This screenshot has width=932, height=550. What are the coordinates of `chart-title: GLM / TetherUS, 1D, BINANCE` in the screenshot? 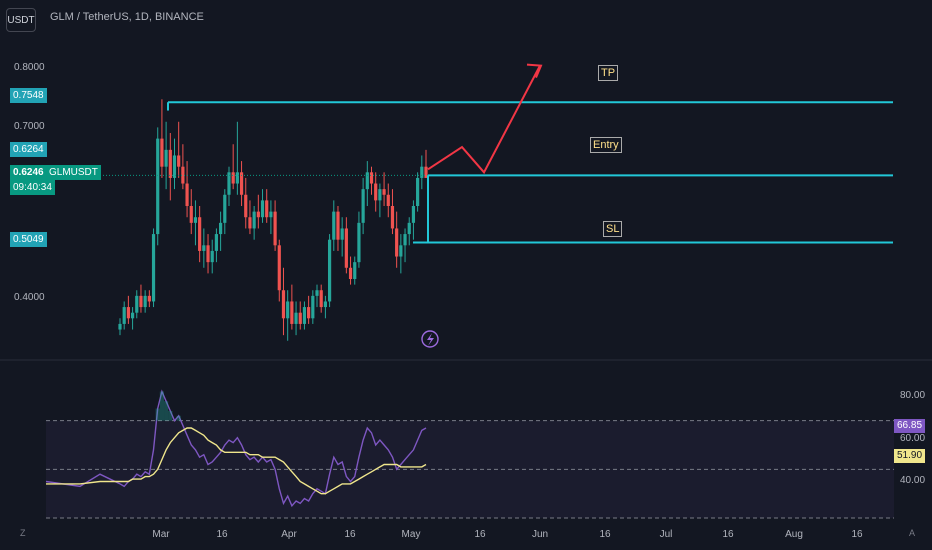 It's located at (127, 17).